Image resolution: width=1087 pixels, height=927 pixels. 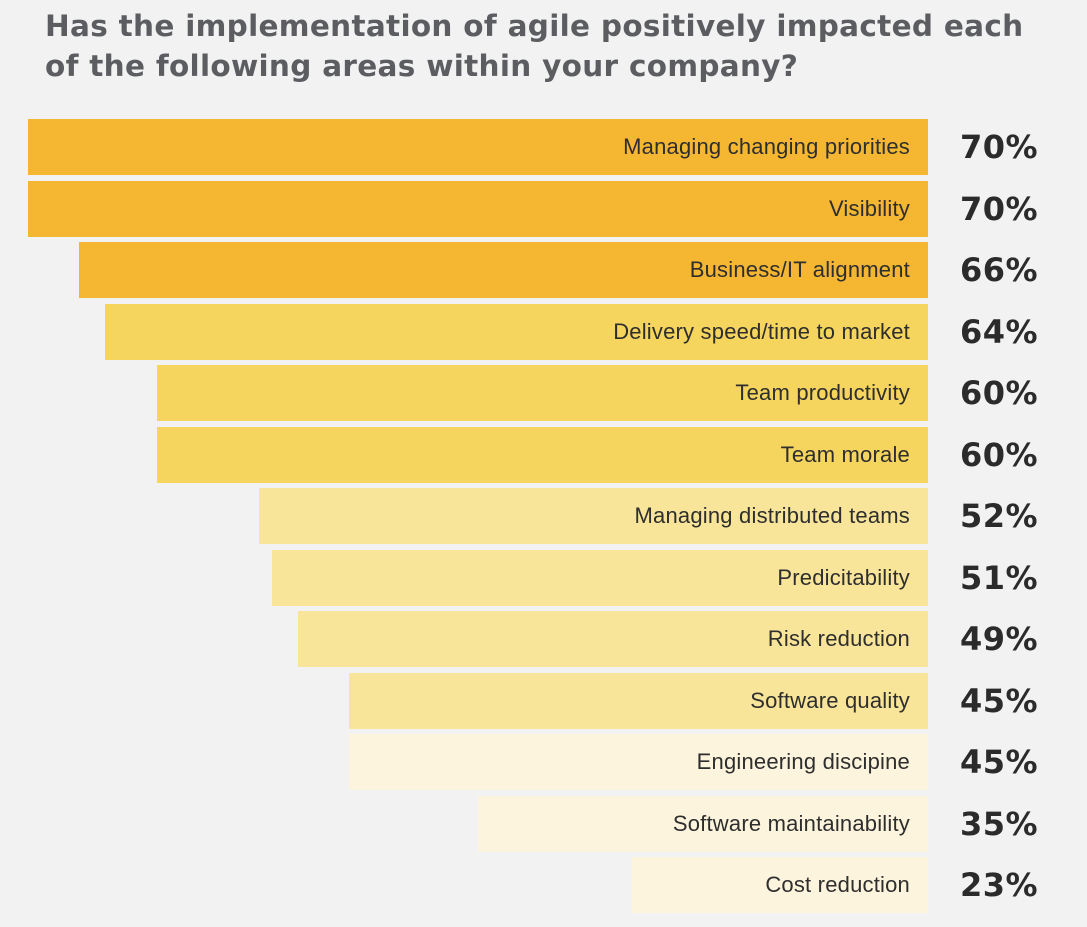 I want to click on bar: Software maintainability, so click(x=703, y=823).